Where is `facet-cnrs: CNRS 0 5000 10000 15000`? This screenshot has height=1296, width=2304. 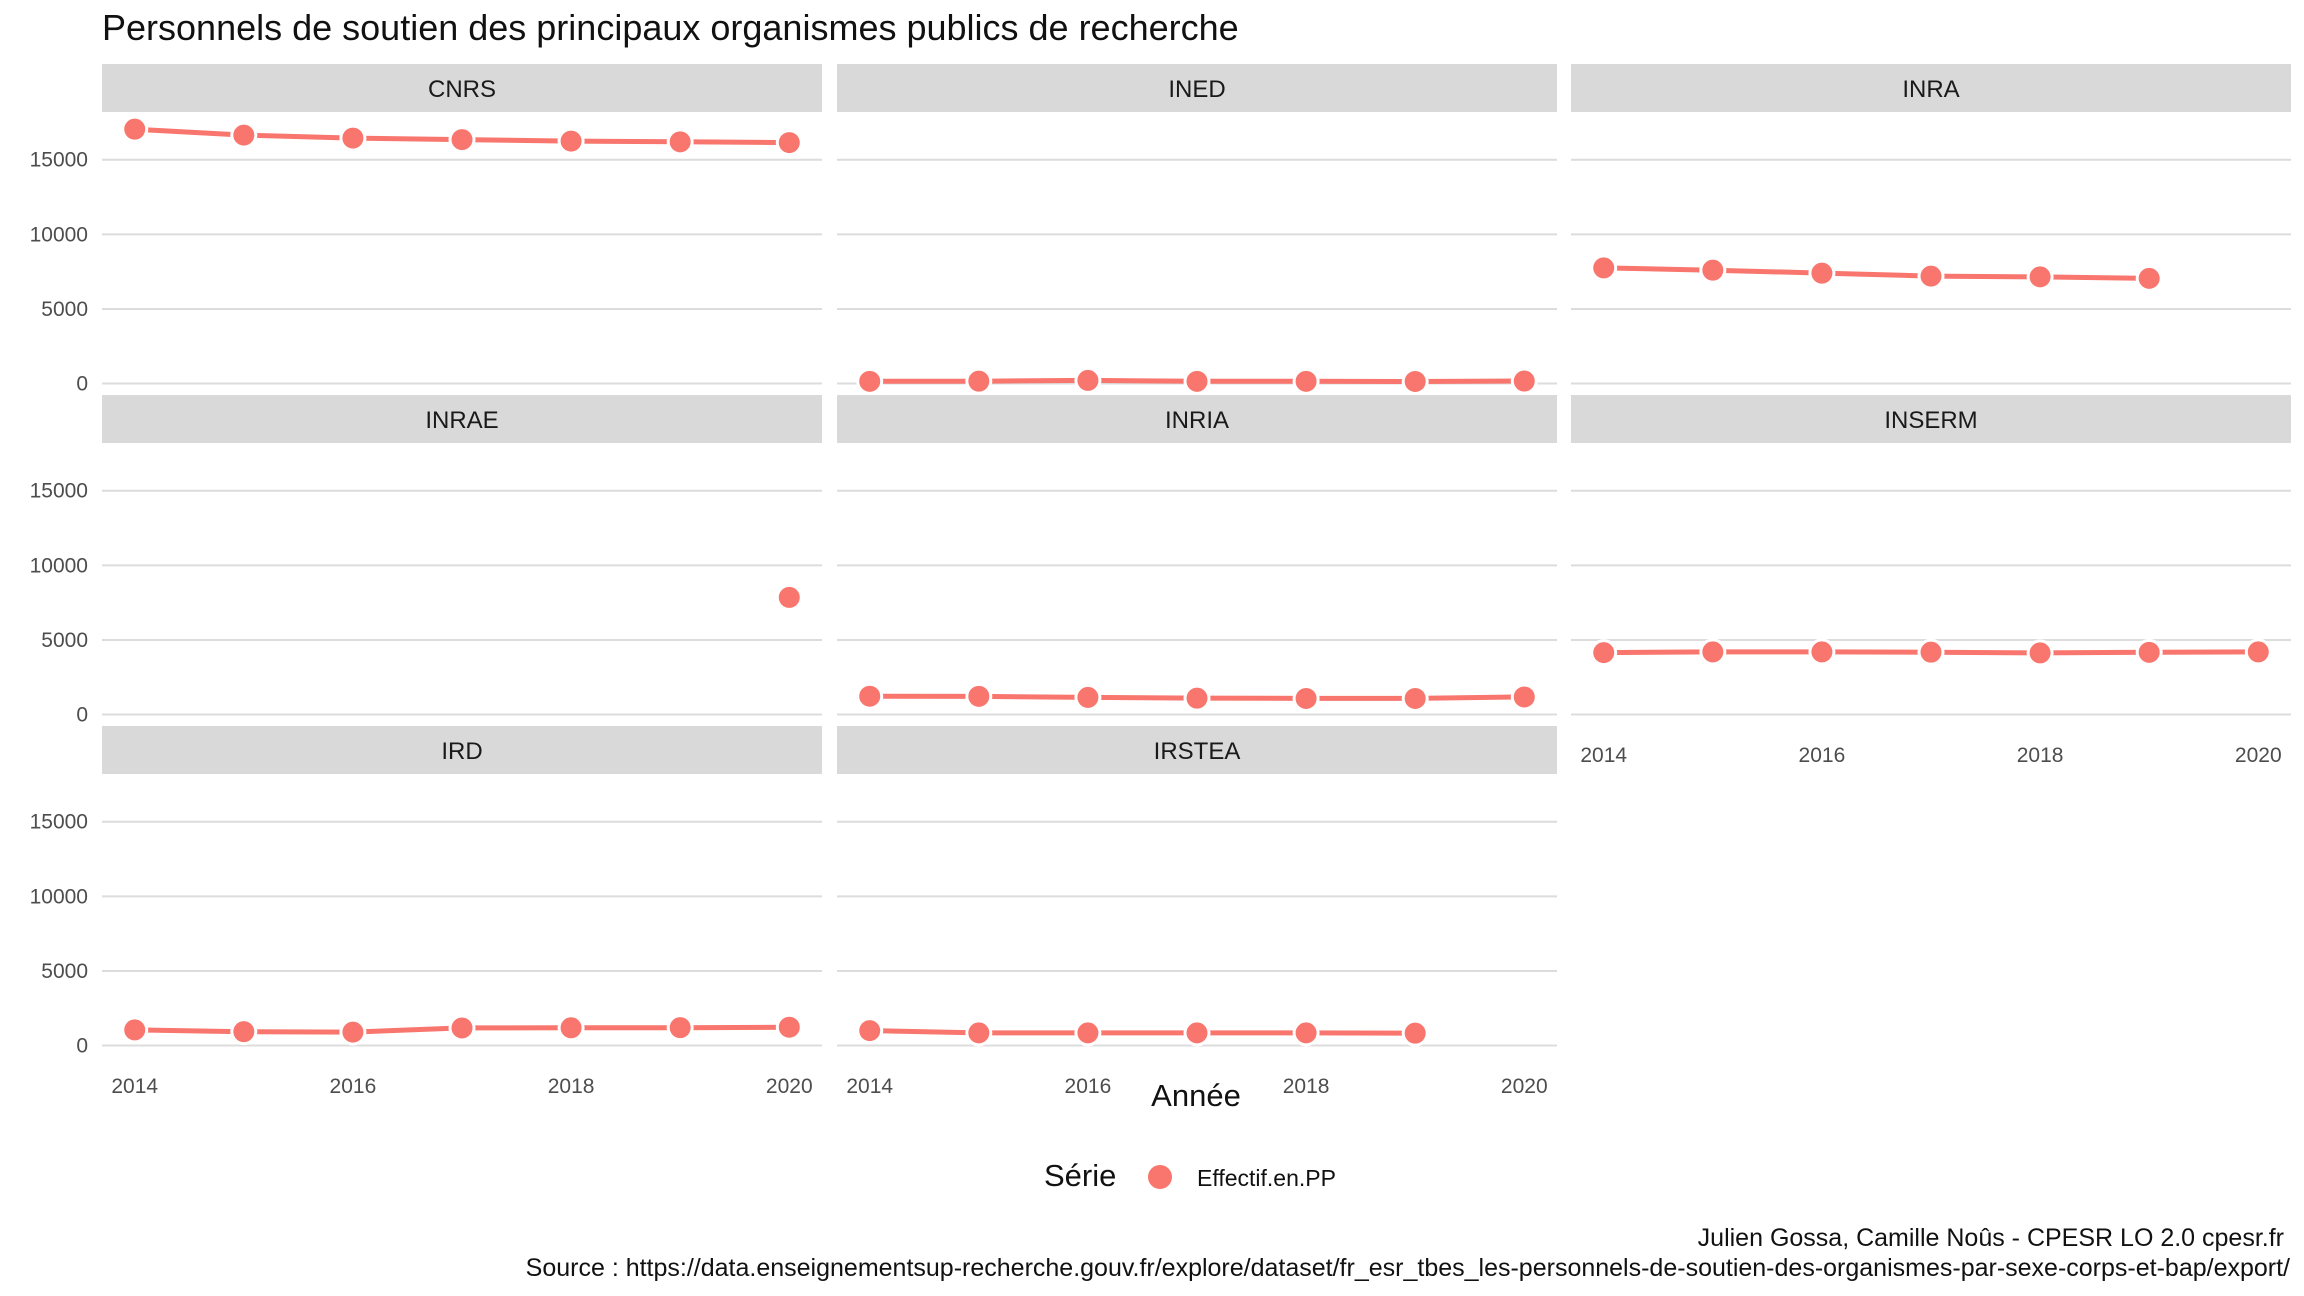 facet-cnrs: CNRS 0 5000 10000 15000 is located at coordinates (426, 230).